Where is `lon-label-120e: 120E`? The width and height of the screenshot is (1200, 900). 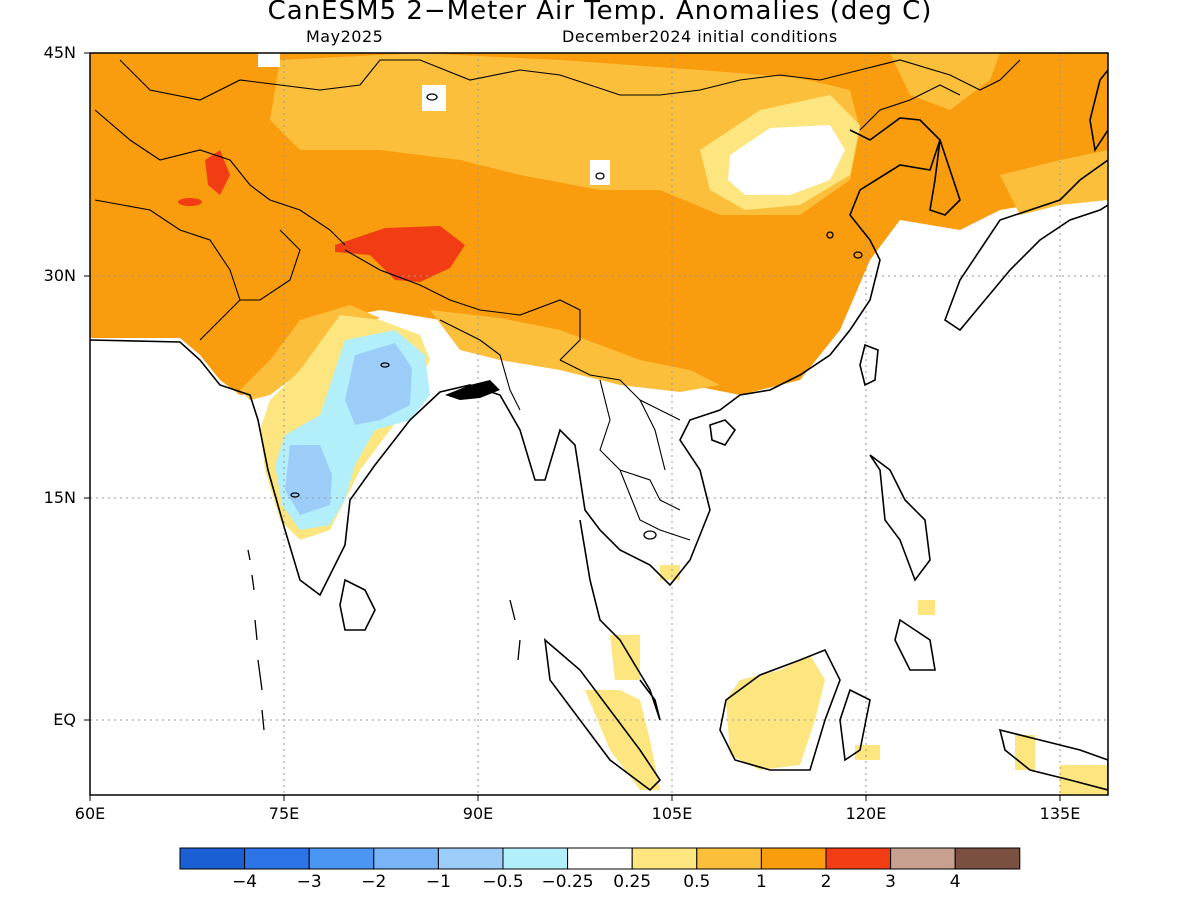
lon-label-120e: 120E is located at coordinates (866, 813).